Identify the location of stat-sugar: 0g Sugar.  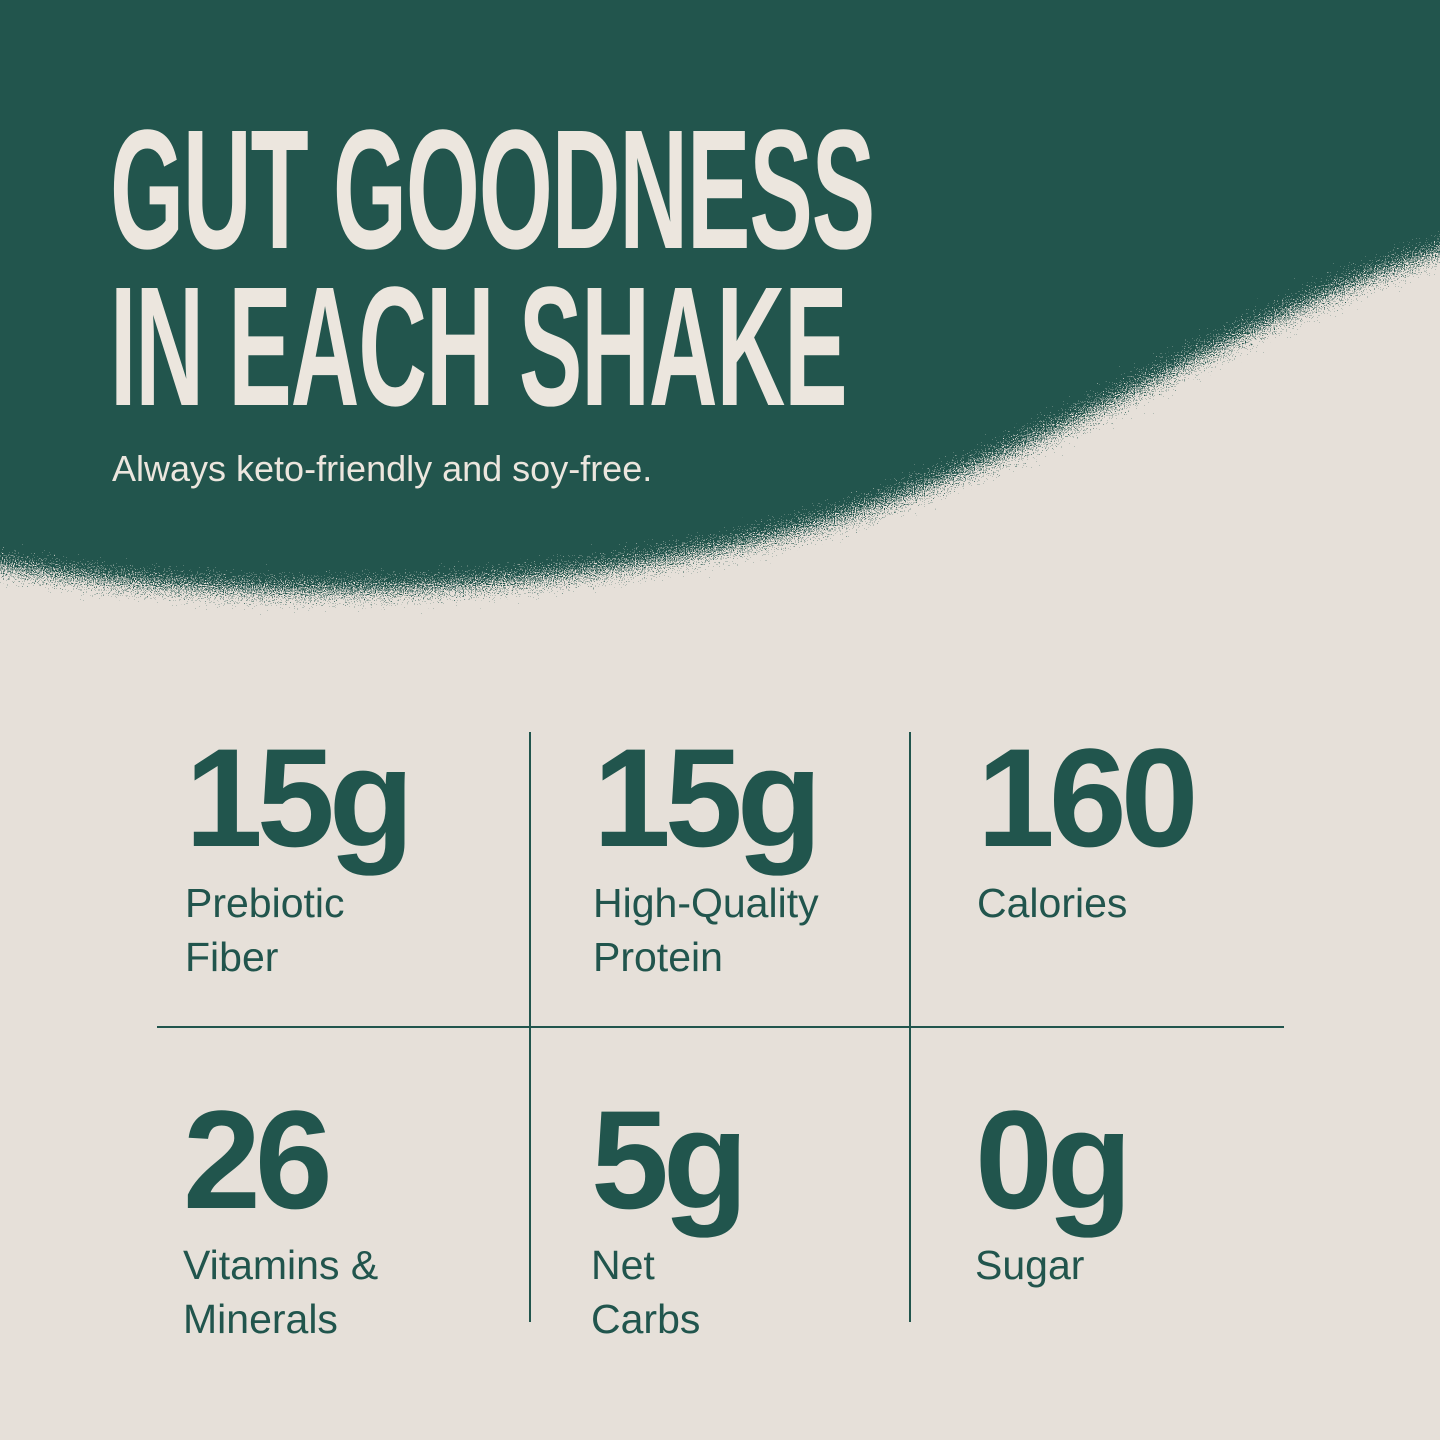
(1053, 1186).